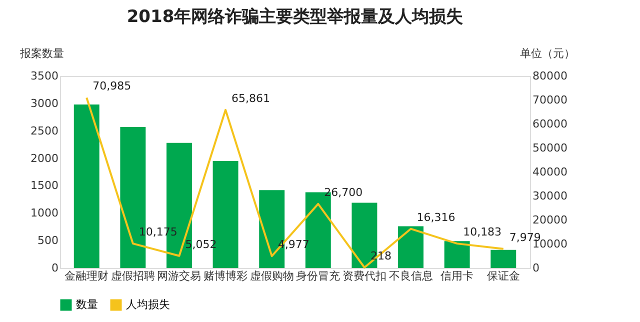 Image resolution: width=640 pixels, height=322 pixels. What do you see at coordinates (436, 217) in the screenshot?
I see `data-label: 16,316` at bounding box center [436, 217].